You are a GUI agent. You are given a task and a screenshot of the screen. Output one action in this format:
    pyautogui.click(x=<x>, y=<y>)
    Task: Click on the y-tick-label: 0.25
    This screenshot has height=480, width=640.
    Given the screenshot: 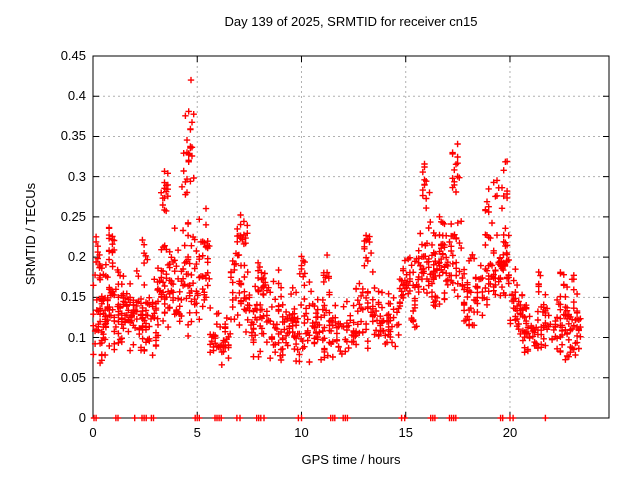 What is the action you would take?
    pyautogui.click(x=73, y=216)
    